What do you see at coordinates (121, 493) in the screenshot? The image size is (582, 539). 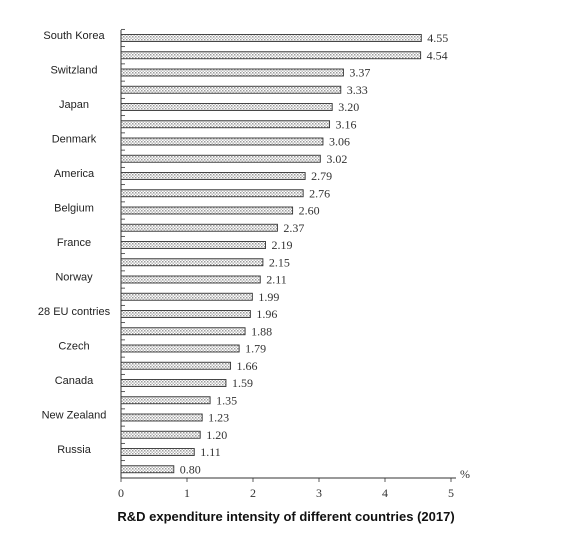 I see `x-tick-label: 0` at bounding box center [121, 493].